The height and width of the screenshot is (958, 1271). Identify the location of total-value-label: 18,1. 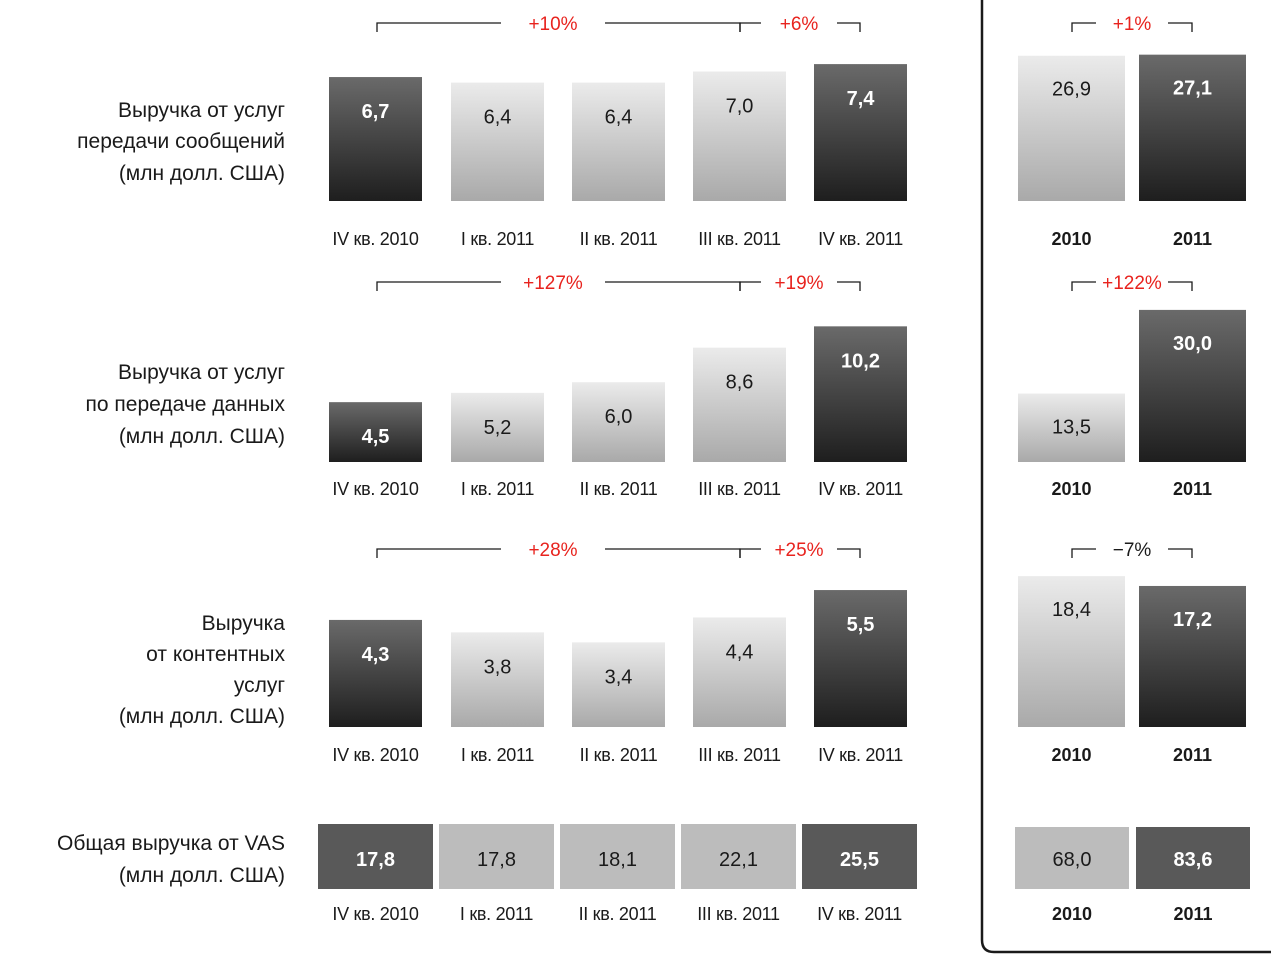
(617, 860).